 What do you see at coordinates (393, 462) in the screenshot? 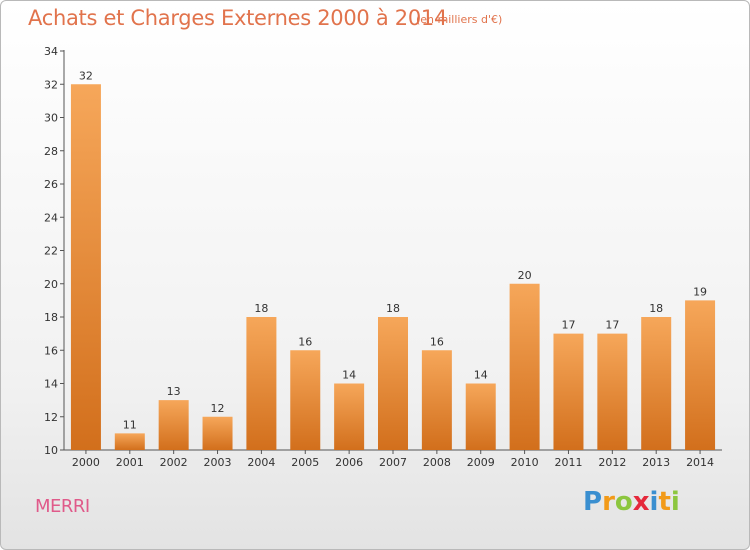
I see `x-tick-label: 2007` at bounding box center [393, 462].